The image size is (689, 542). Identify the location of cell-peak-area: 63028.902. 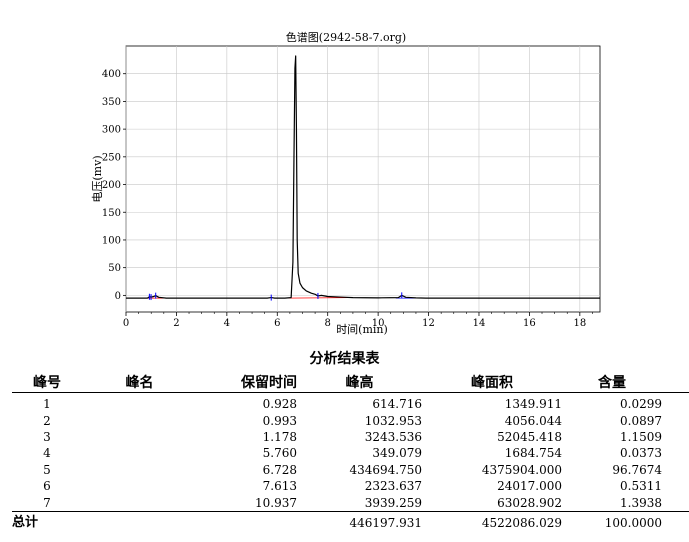
(529, 502).